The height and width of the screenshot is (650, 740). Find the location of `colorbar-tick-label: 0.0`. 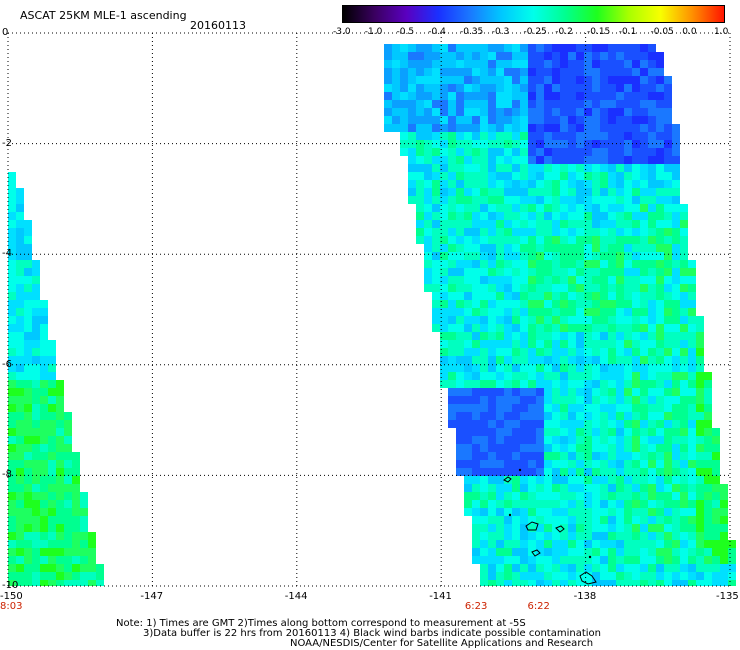

colorbar-tick-label: 0.0 is located at coordinates (689, 32).